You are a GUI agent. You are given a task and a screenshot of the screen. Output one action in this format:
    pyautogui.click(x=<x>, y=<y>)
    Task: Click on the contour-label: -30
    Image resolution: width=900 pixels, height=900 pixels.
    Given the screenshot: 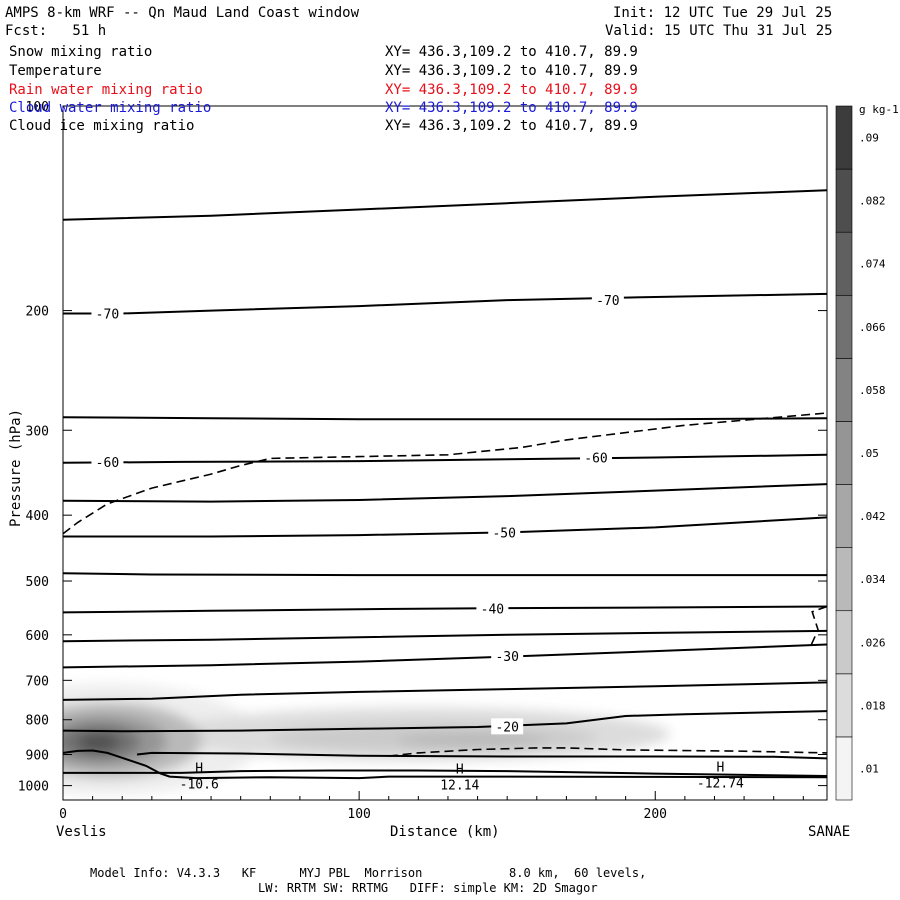 What is the action you would take?
    pyautogui.click(x=506, y=657)
    